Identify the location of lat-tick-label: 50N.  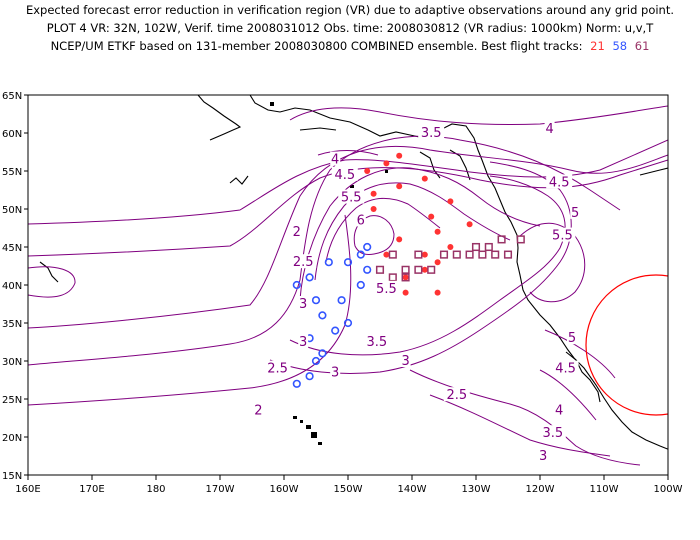
(12, 210).